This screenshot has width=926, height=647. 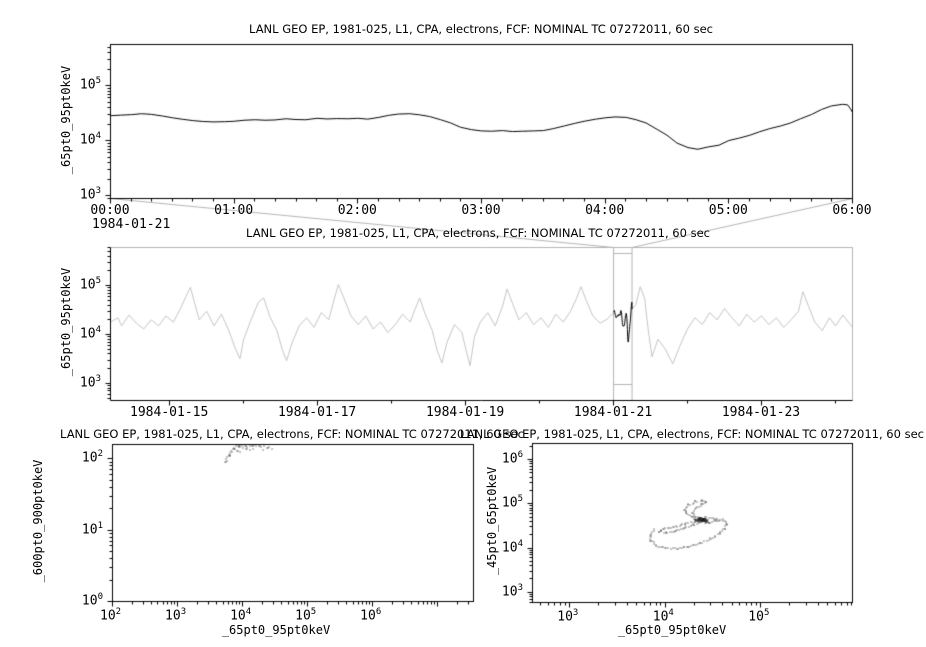 I want to click on tick-label: 01:00, so click(x=234, y=210).